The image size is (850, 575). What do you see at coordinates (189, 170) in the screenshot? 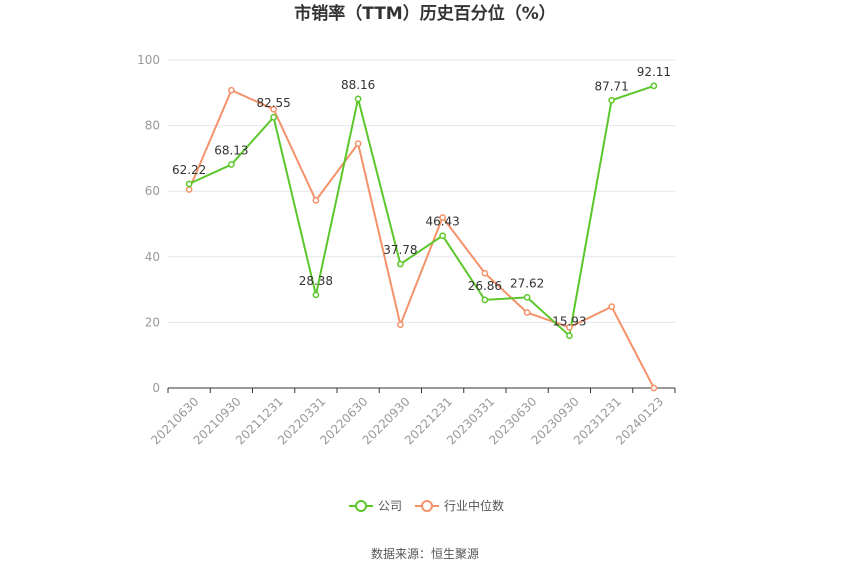
I see `data-label: 62.22` at bounding box center [189, 170].